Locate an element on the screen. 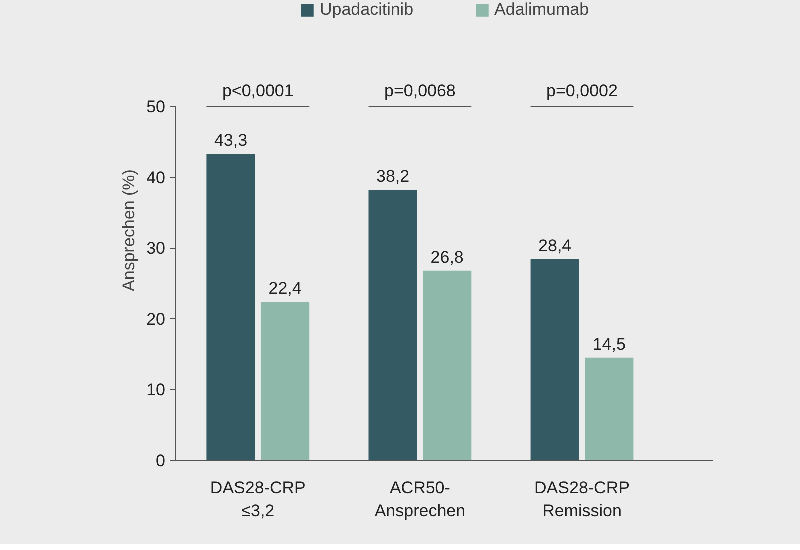 The width and height of the screenshot is (800, 550). legend-label: Adalimumab is located at coordinates (542, 10).